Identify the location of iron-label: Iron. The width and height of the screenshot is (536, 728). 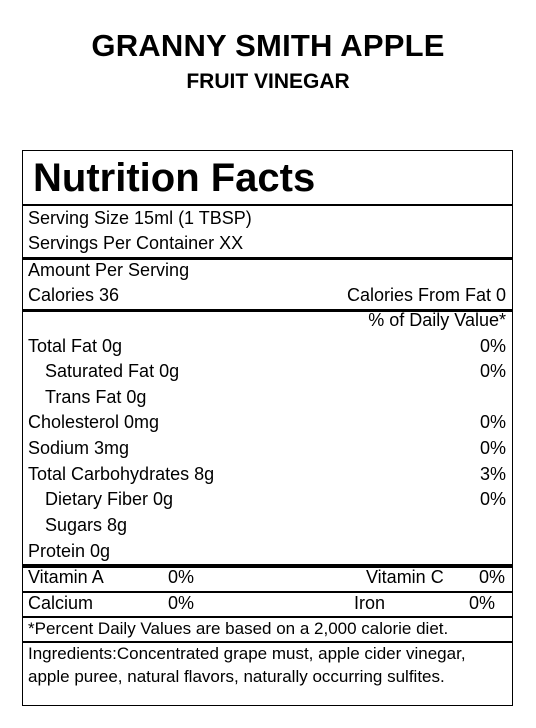
(370, 603).